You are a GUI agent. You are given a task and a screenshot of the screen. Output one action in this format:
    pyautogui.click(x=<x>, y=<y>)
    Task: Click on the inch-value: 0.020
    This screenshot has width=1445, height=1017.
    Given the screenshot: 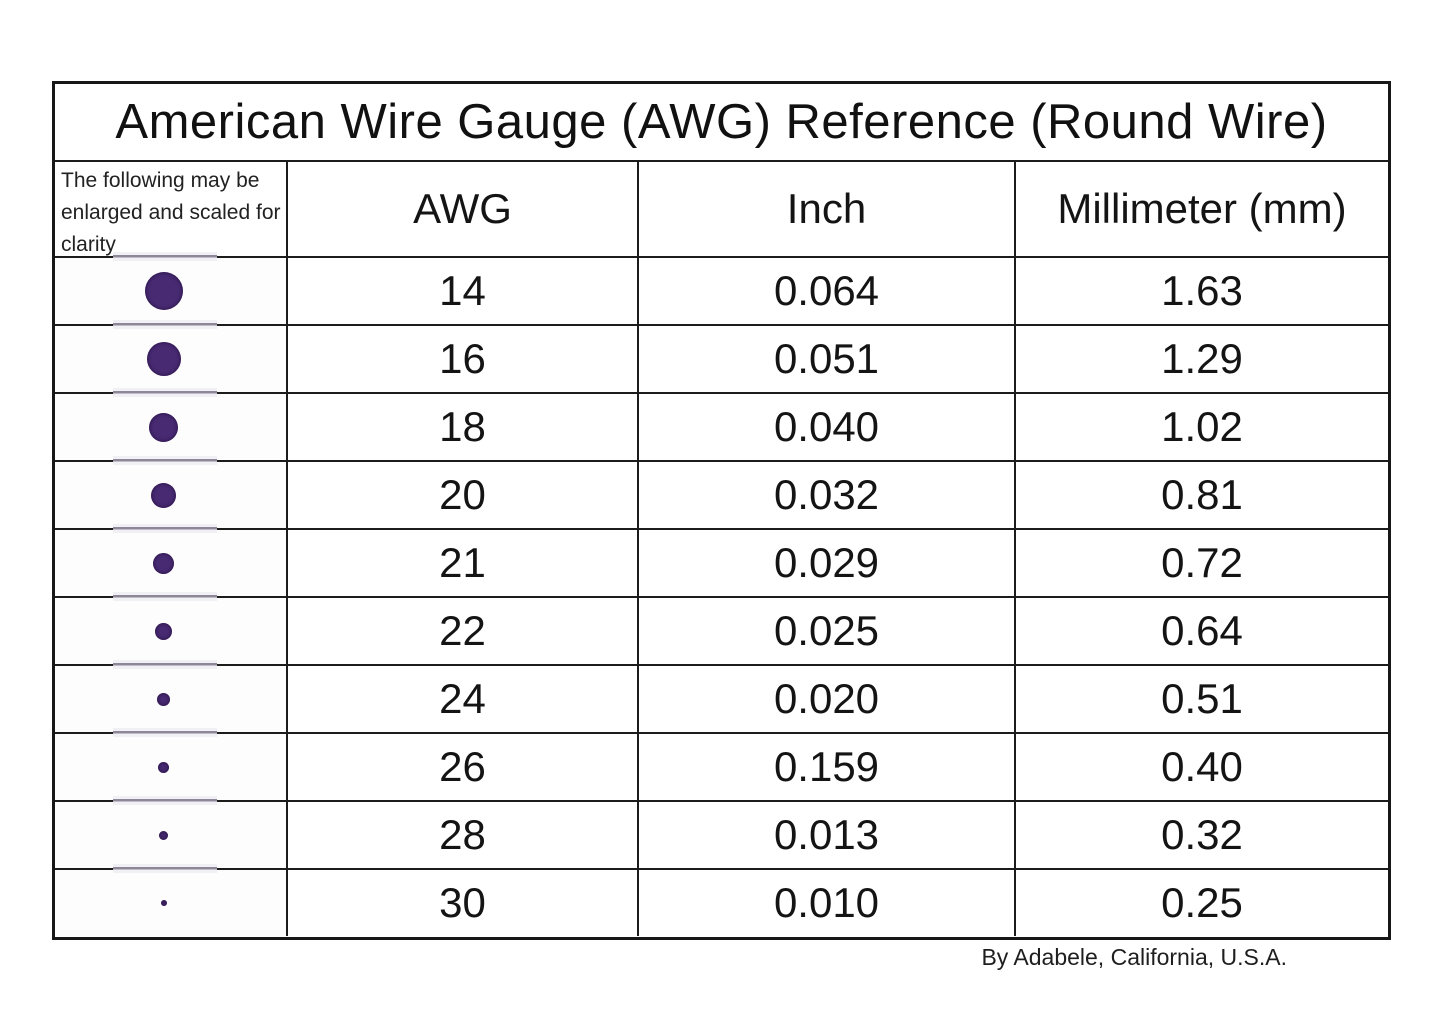 What is the action you would take?
    pyautogui.click(x=825, y=698)
    